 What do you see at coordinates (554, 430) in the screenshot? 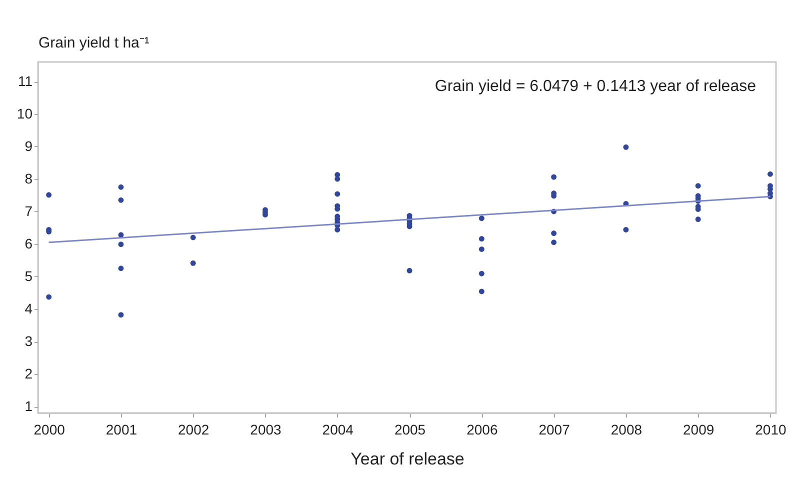
I see `x-tick-label: 2007` at bounding box center [554, 430].